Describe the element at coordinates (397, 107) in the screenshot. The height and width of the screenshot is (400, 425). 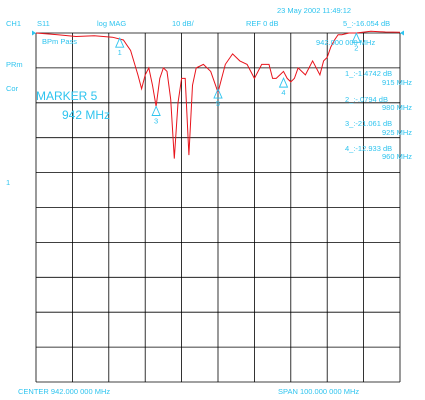
I see `marker-2-freq: 980 MHz` at that location.